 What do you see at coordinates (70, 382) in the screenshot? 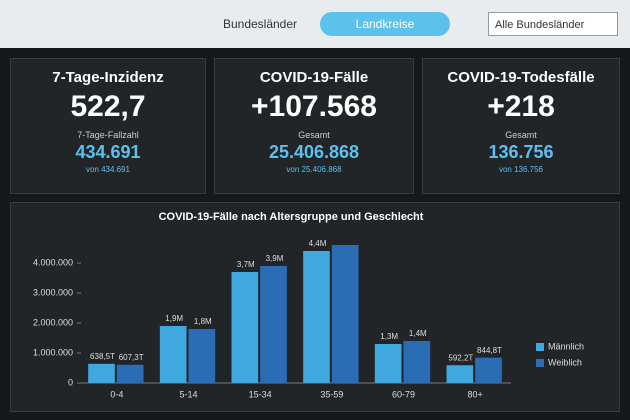
I see `y-tick-label: 0` at bounding box center [70, 382].